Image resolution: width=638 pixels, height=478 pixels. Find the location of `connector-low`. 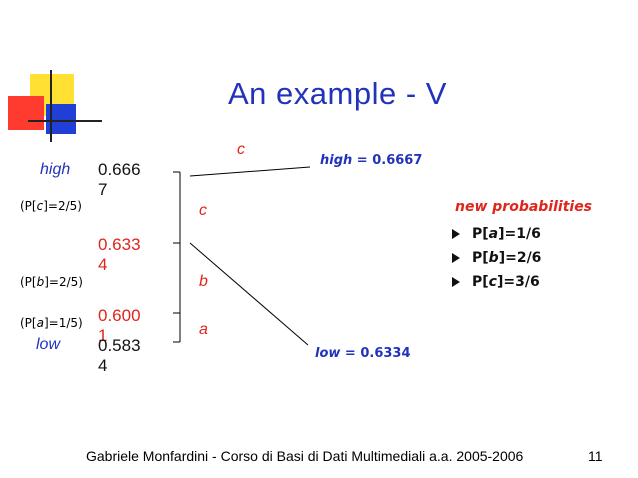

connector-low is located at coordinates (249, 294).